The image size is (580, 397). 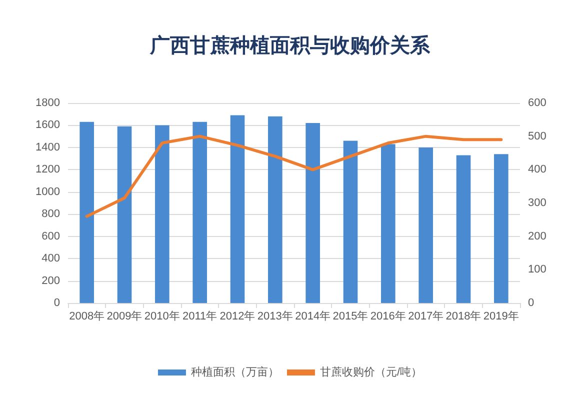 I want to click on legend-label: 甘蔗收购价（元/吨）, so click(x=371, y=372).